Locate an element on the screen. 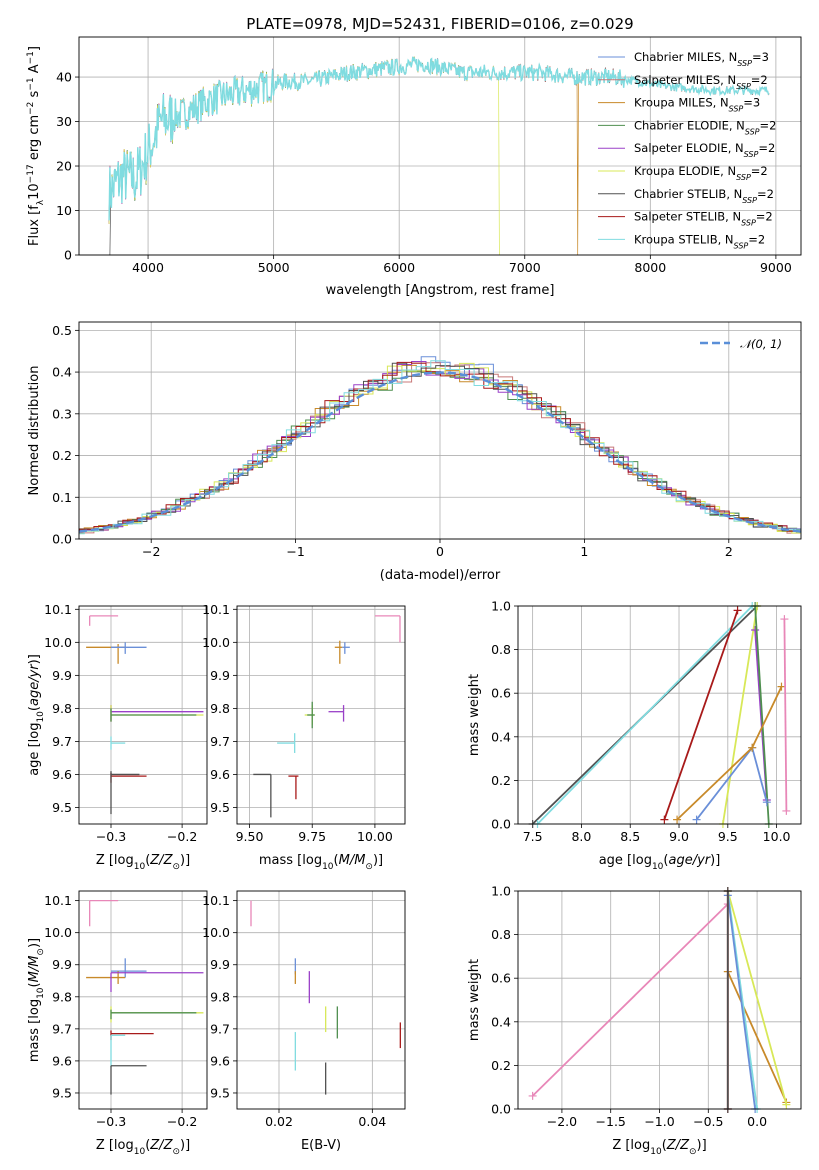 The width and height of the screenshot is (819, 1170). y-axis-label: age [log10(age/yr)] is located at coordinates (36, 715).